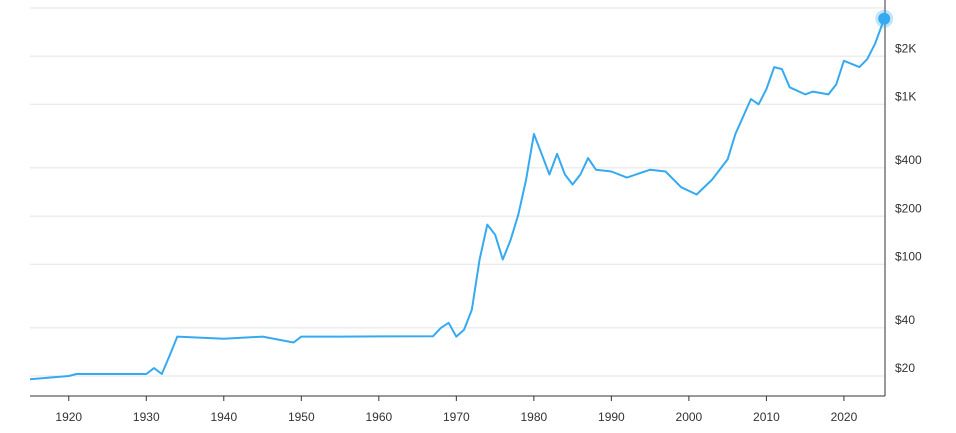 This screenshot has width=956, height=433. Describe the element at coordinates (456, 417) in the screenshot. I see `x-tick-label: 1970` at that location.